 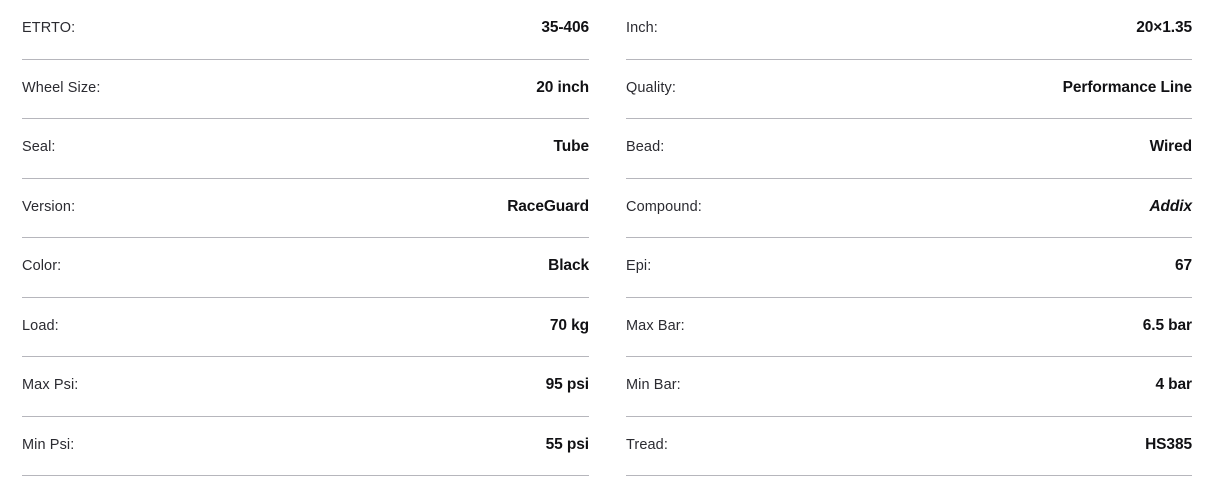 What do you see at coordinates (40, 325) in the screenshot?
I see `spec-label: Load:` at bounding box center [40, 325].